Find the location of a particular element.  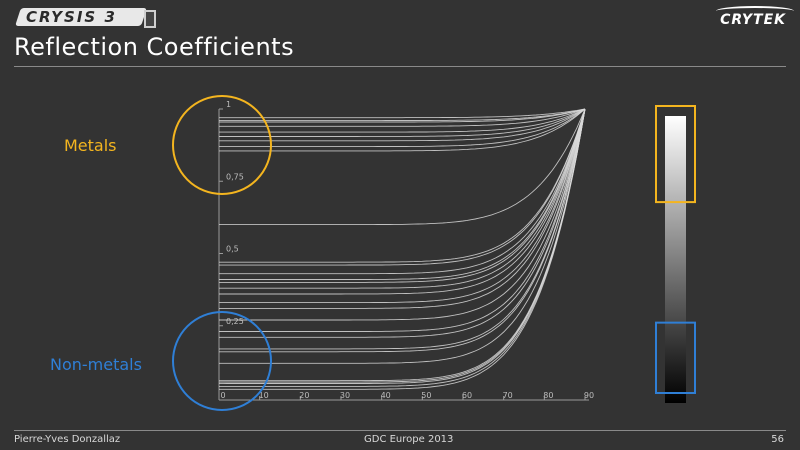

gradient-bar is located at coordinates (675, 259).